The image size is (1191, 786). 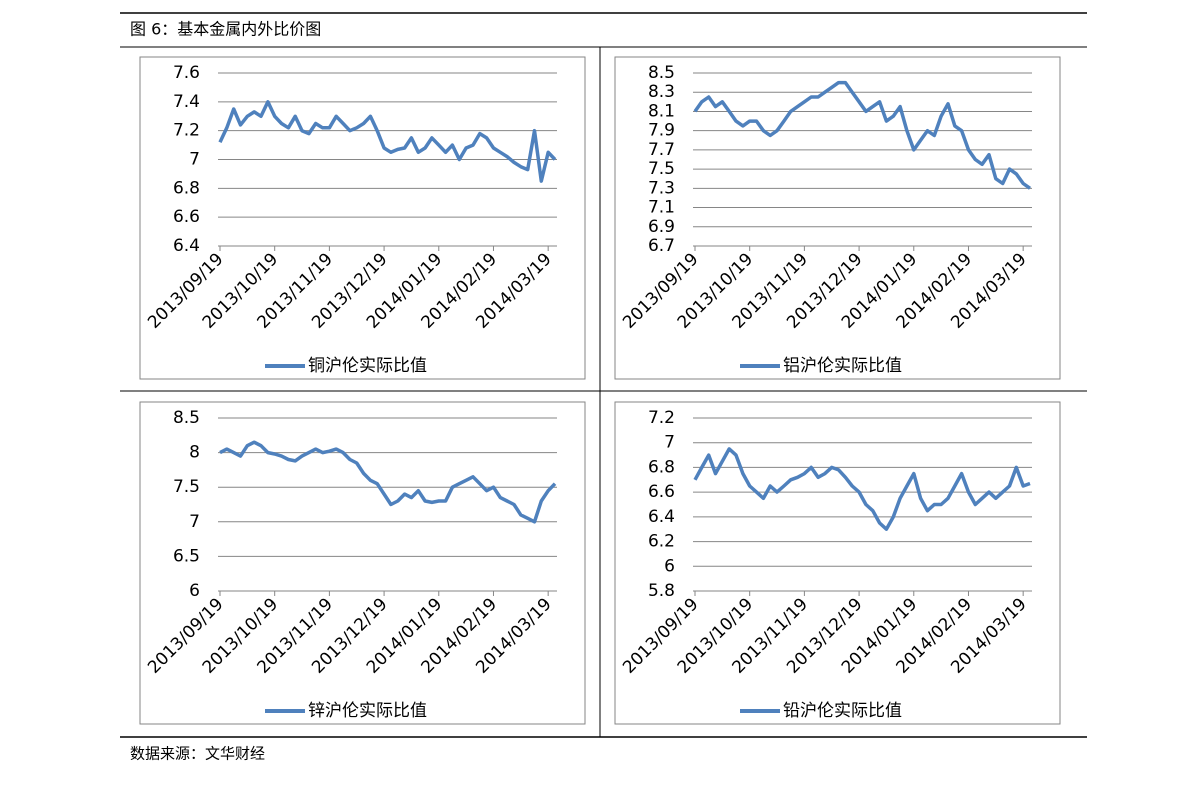 I want to click on y-tick-label: 6.5, so click(x=186, y=556).